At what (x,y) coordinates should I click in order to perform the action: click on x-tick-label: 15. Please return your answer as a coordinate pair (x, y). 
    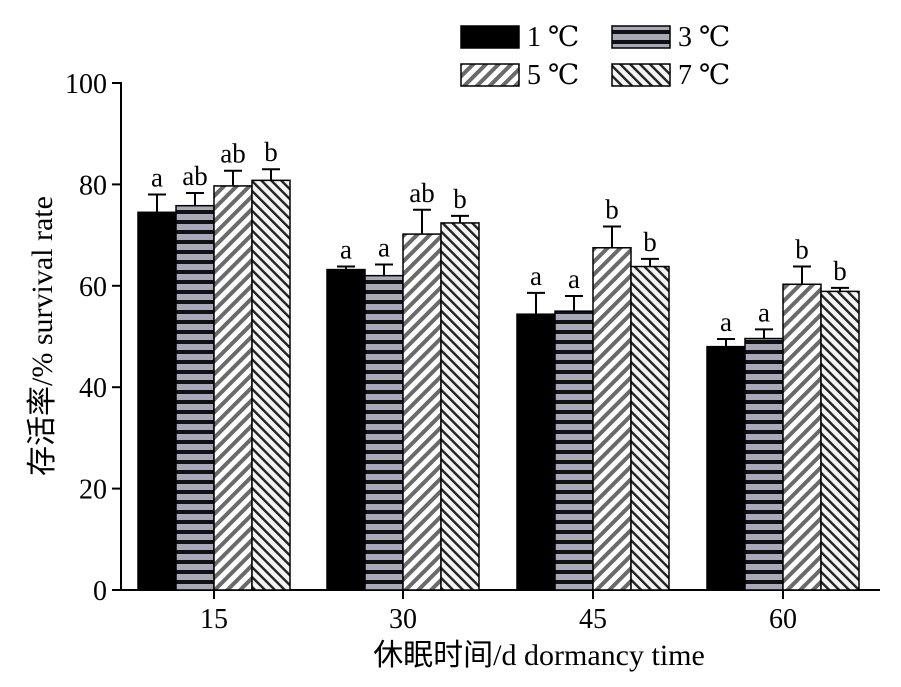
    Looking at the image, I should click on (214, 619).